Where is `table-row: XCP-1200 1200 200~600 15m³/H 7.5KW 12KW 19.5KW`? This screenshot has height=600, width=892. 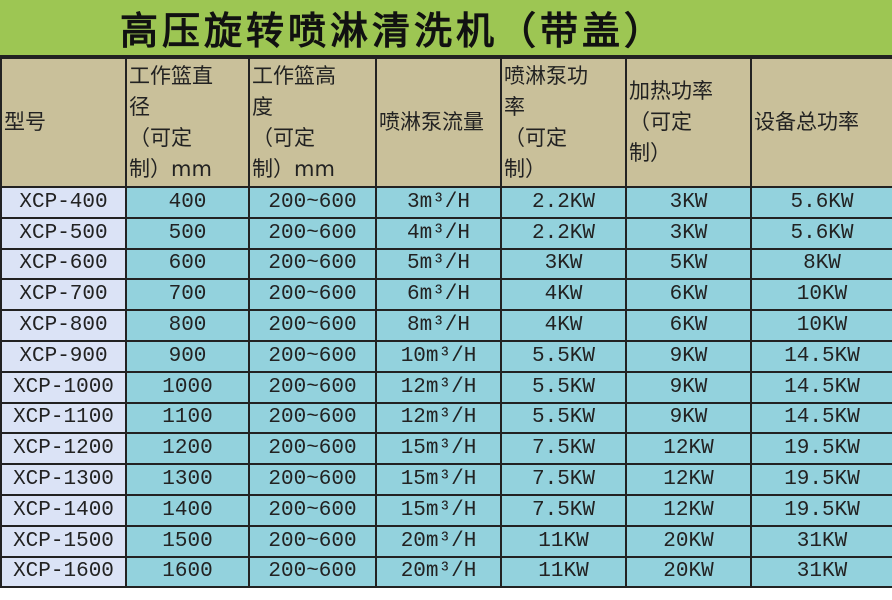
table-row: XCP-1200 1200 200~600 15m³/H 7.5KW 12KW 19.5KW is located at coordinates (446, 449).